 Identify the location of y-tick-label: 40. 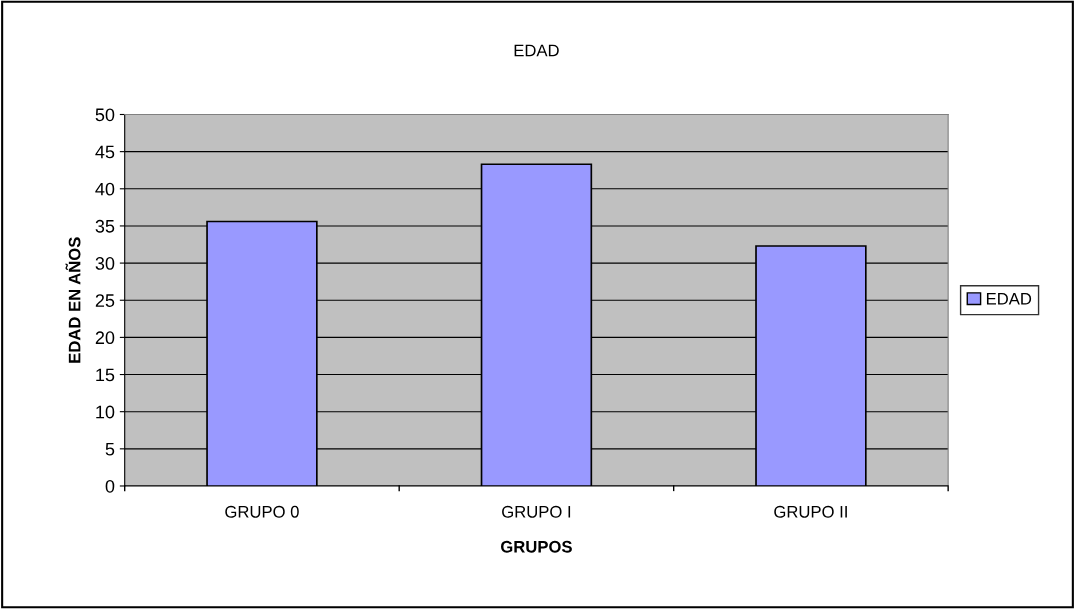
(105, 189).